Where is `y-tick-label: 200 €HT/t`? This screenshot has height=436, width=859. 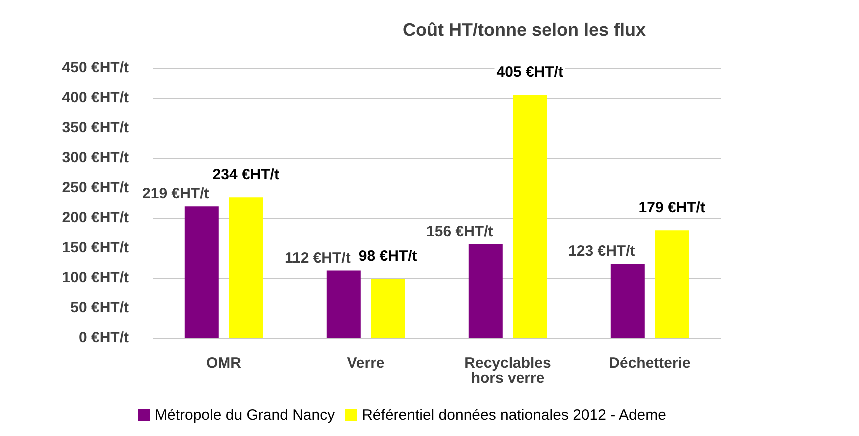
y-tick-label: 200 €HT/t is located at coordinates (95, 218).